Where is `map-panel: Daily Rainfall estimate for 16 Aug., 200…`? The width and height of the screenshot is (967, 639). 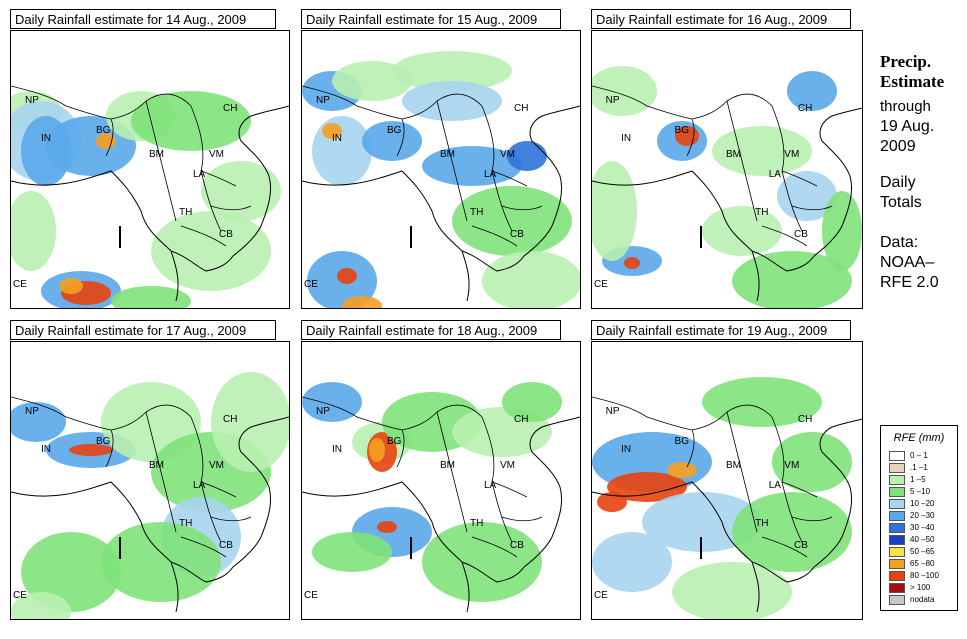 map-panel: Daily Rainfall estimate for 16 Aug., 200… is located at coordinates (727, 159).